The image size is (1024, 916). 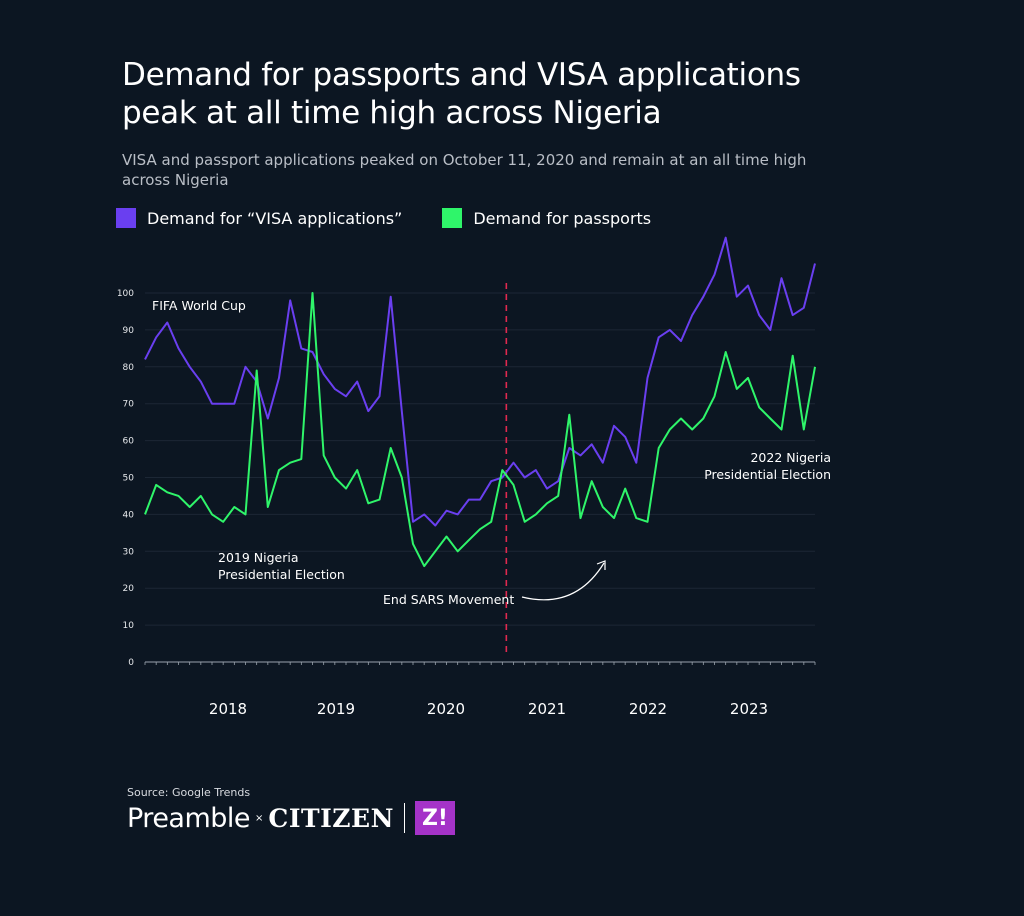 What do you see at coordinates (129, 552) in the screenshot?
I see `y-tick-label: 30` at bounding box center [129, 552].